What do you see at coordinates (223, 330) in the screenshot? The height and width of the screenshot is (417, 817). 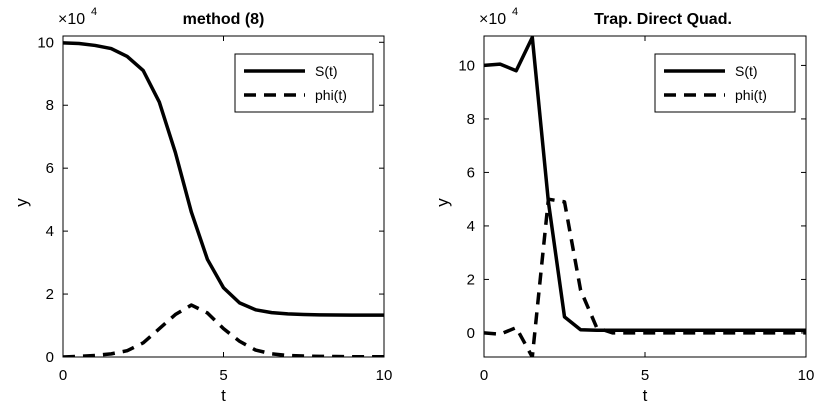 I see `series-line-phi` at bounding box center [223, 330].